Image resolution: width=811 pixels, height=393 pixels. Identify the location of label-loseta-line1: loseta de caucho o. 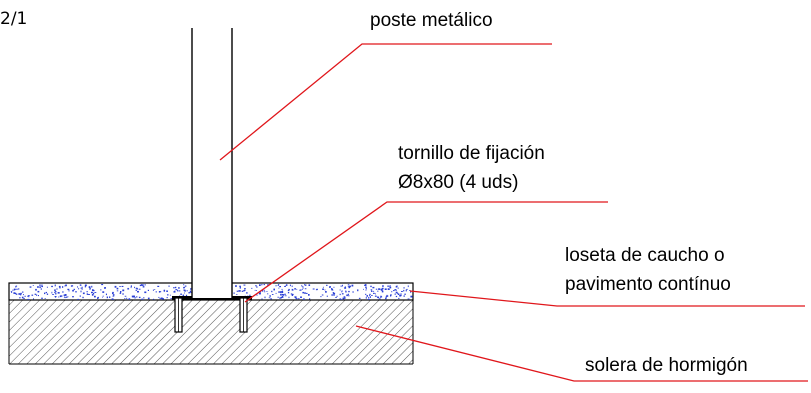
(645, 255).